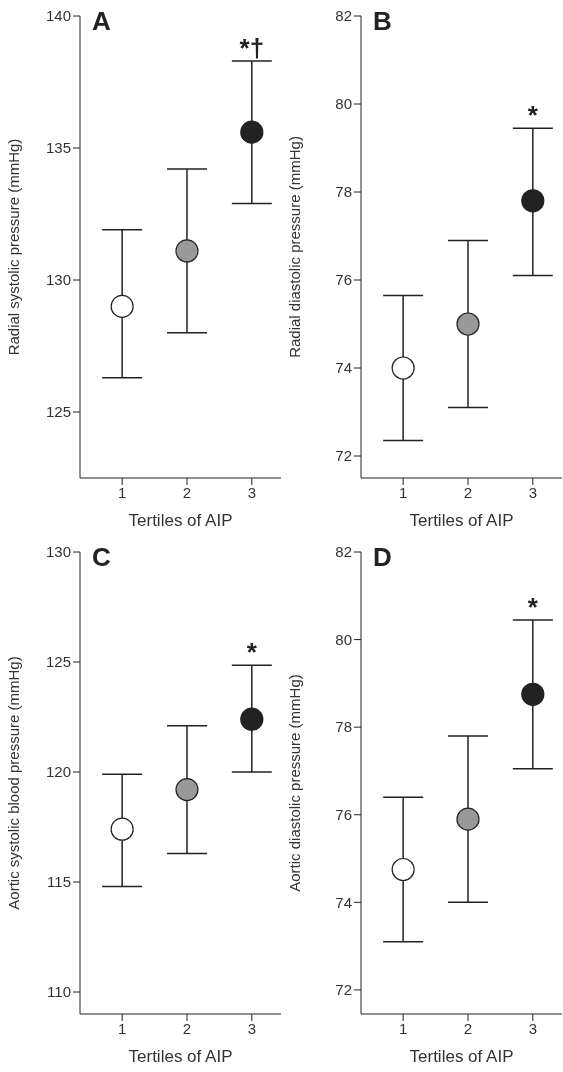  I want to click on annotation: *†, so click(252, 47).